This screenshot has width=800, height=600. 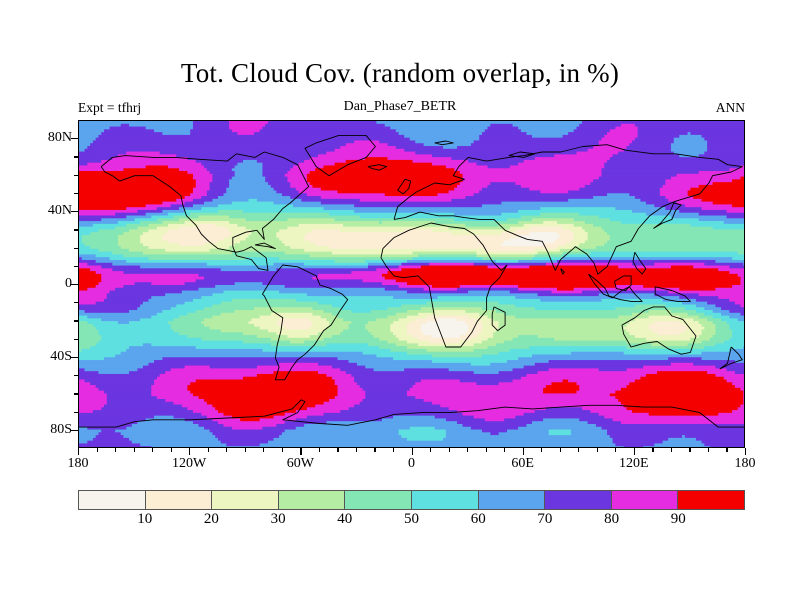 I want to click on x-tick-0: 0, so click(x=411, y=463).